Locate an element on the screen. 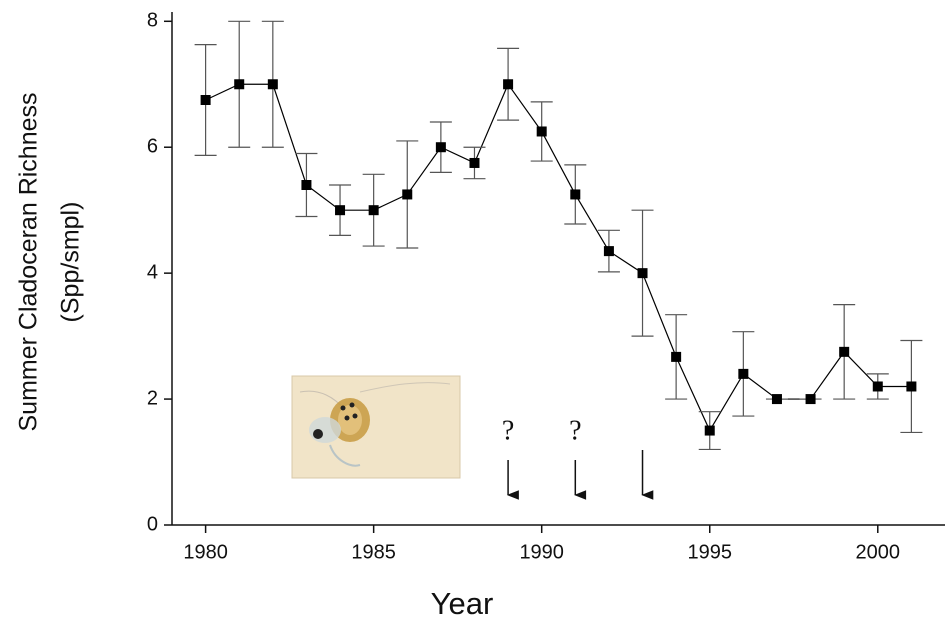  x-tick-label: 1985 is located at coordinates (373, 552).